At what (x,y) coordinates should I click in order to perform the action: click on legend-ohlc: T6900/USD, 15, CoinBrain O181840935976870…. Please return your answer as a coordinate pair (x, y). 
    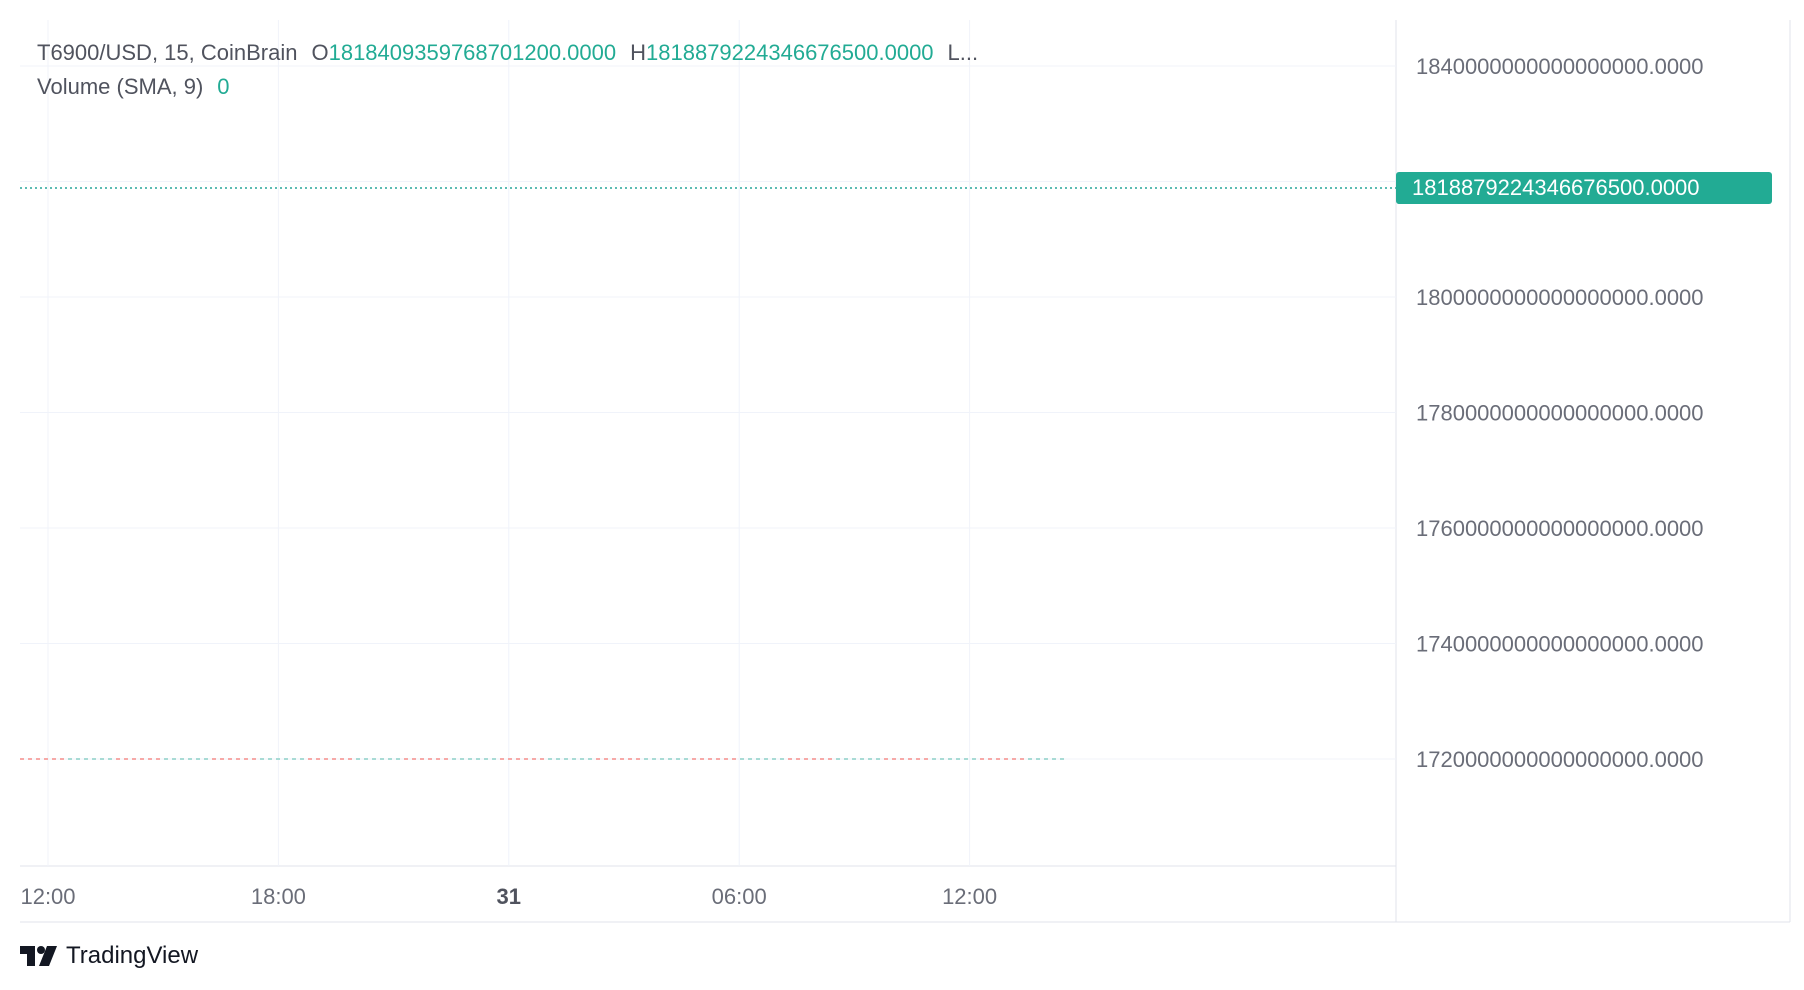
    Looking at the image, I should click on (507, 53).